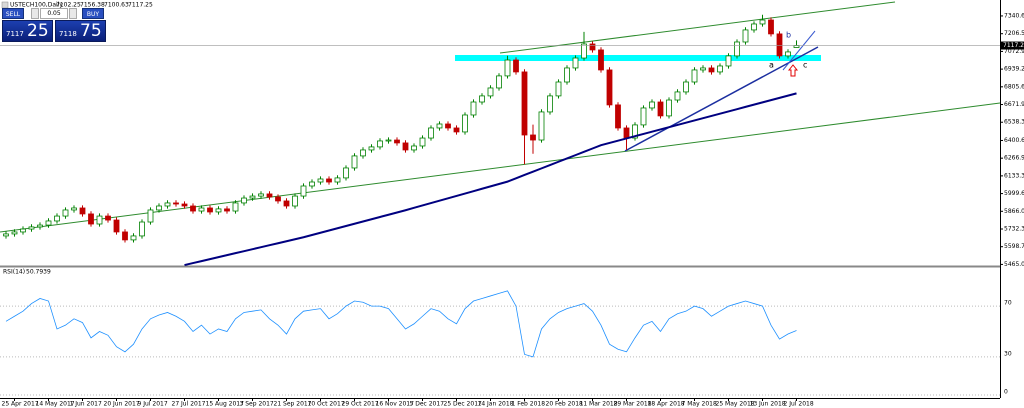 Image resolution: width=1024 pixels, height=408 pixels. I want to click on sell-quote: 7117 25, so click(27, 31).